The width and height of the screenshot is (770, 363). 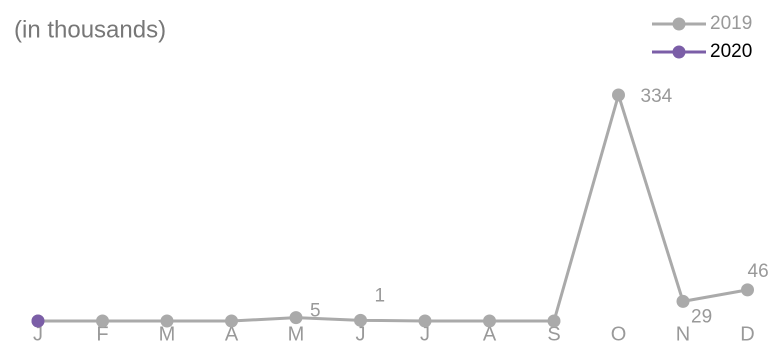 What do you see at coordinates (657, 96) in the screenshot?
I see `data-label: 334` at bounding box center [657, 96].